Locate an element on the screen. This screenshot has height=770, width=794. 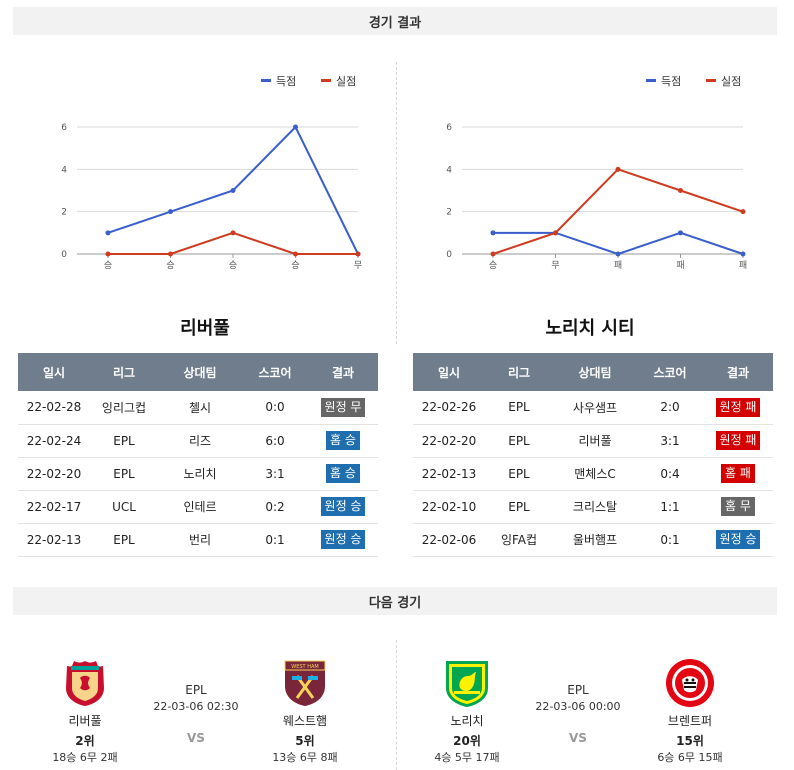
cell-date: 22-02-28 is located at coordinates (54, 408).